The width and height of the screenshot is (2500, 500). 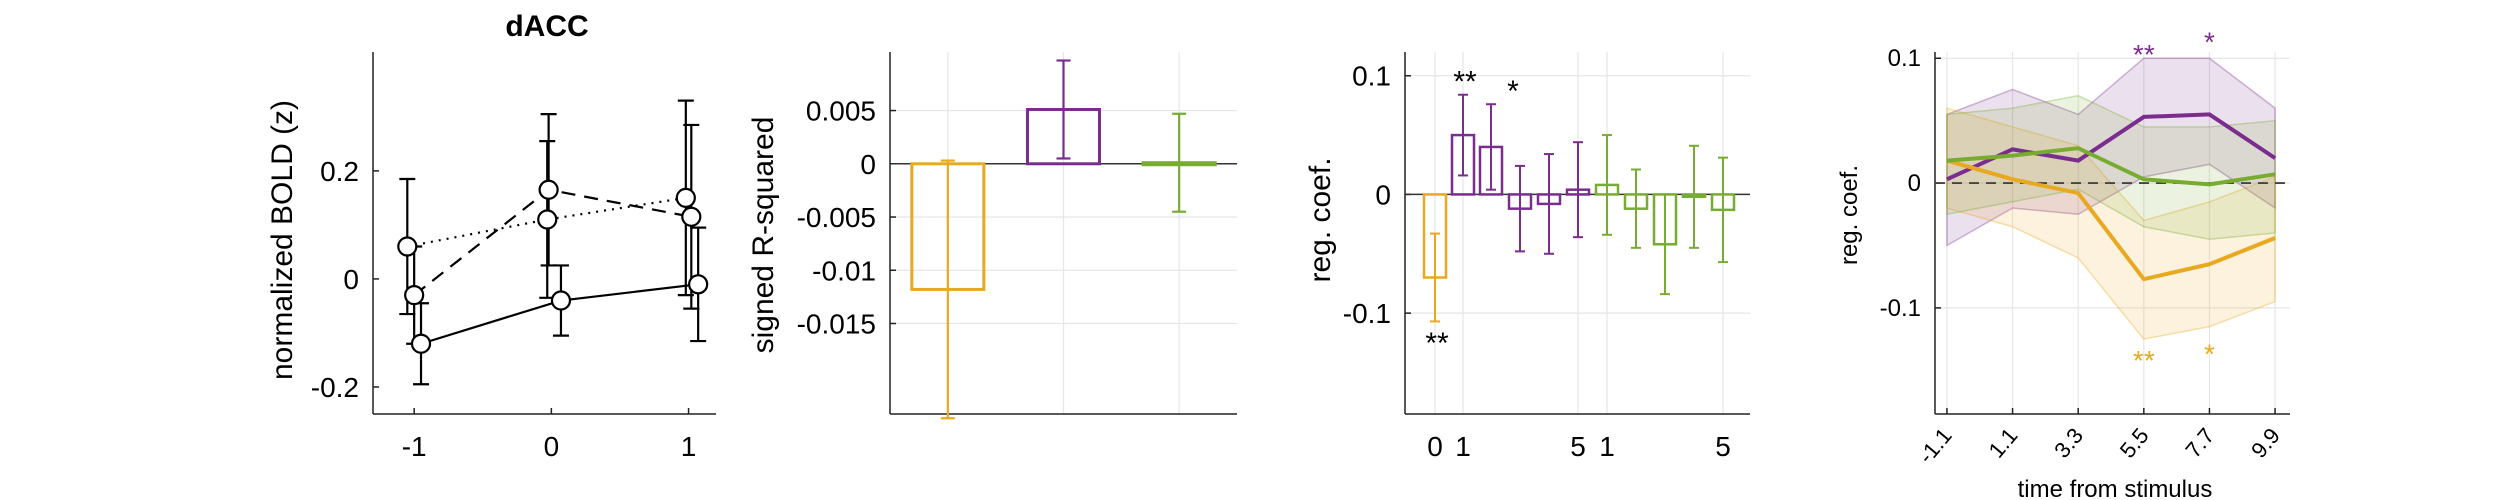 What do you see at coordinates (552, 446) in the screenshot?
I see `panel-a-xtick-label: 0` at bounding box center [552, 446].